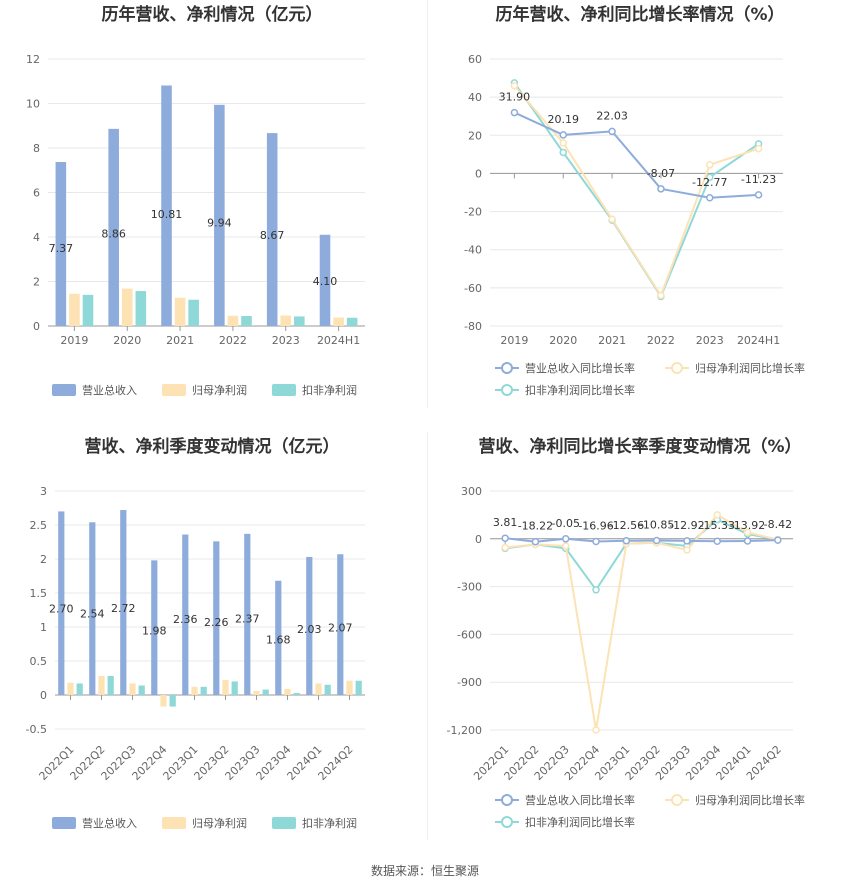 Image resolution: width=850 pixels, height=891 pixels. What do you see at coordinates (778, 524) in the screenshot?
I see `data-label: -8.42` at bounding box center [778, 524].